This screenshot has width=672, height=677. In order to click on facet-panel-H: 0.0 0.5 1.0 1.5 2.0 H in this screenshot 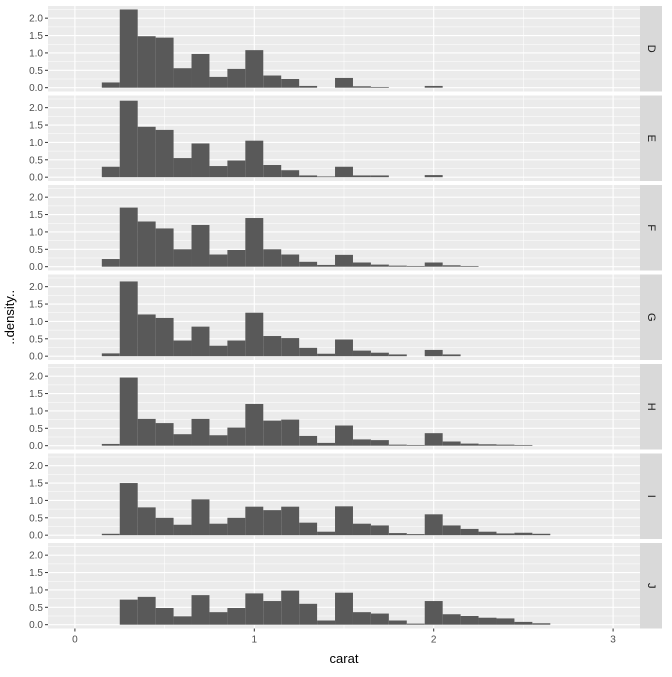, I will do `click(345, 408)`.